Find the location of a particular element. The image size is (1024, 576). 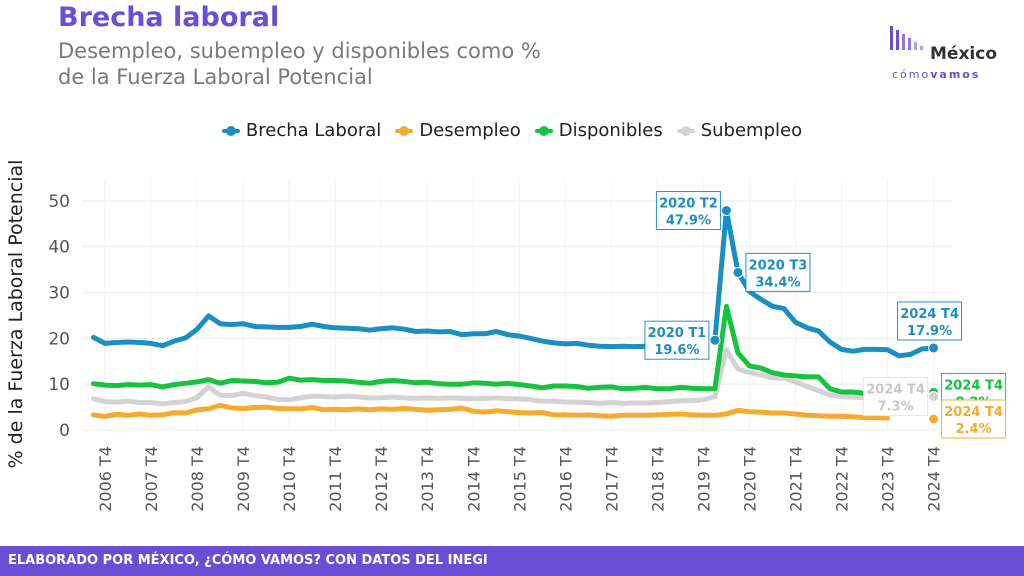

series-line-disponibles is located at coordinates (485, 349).